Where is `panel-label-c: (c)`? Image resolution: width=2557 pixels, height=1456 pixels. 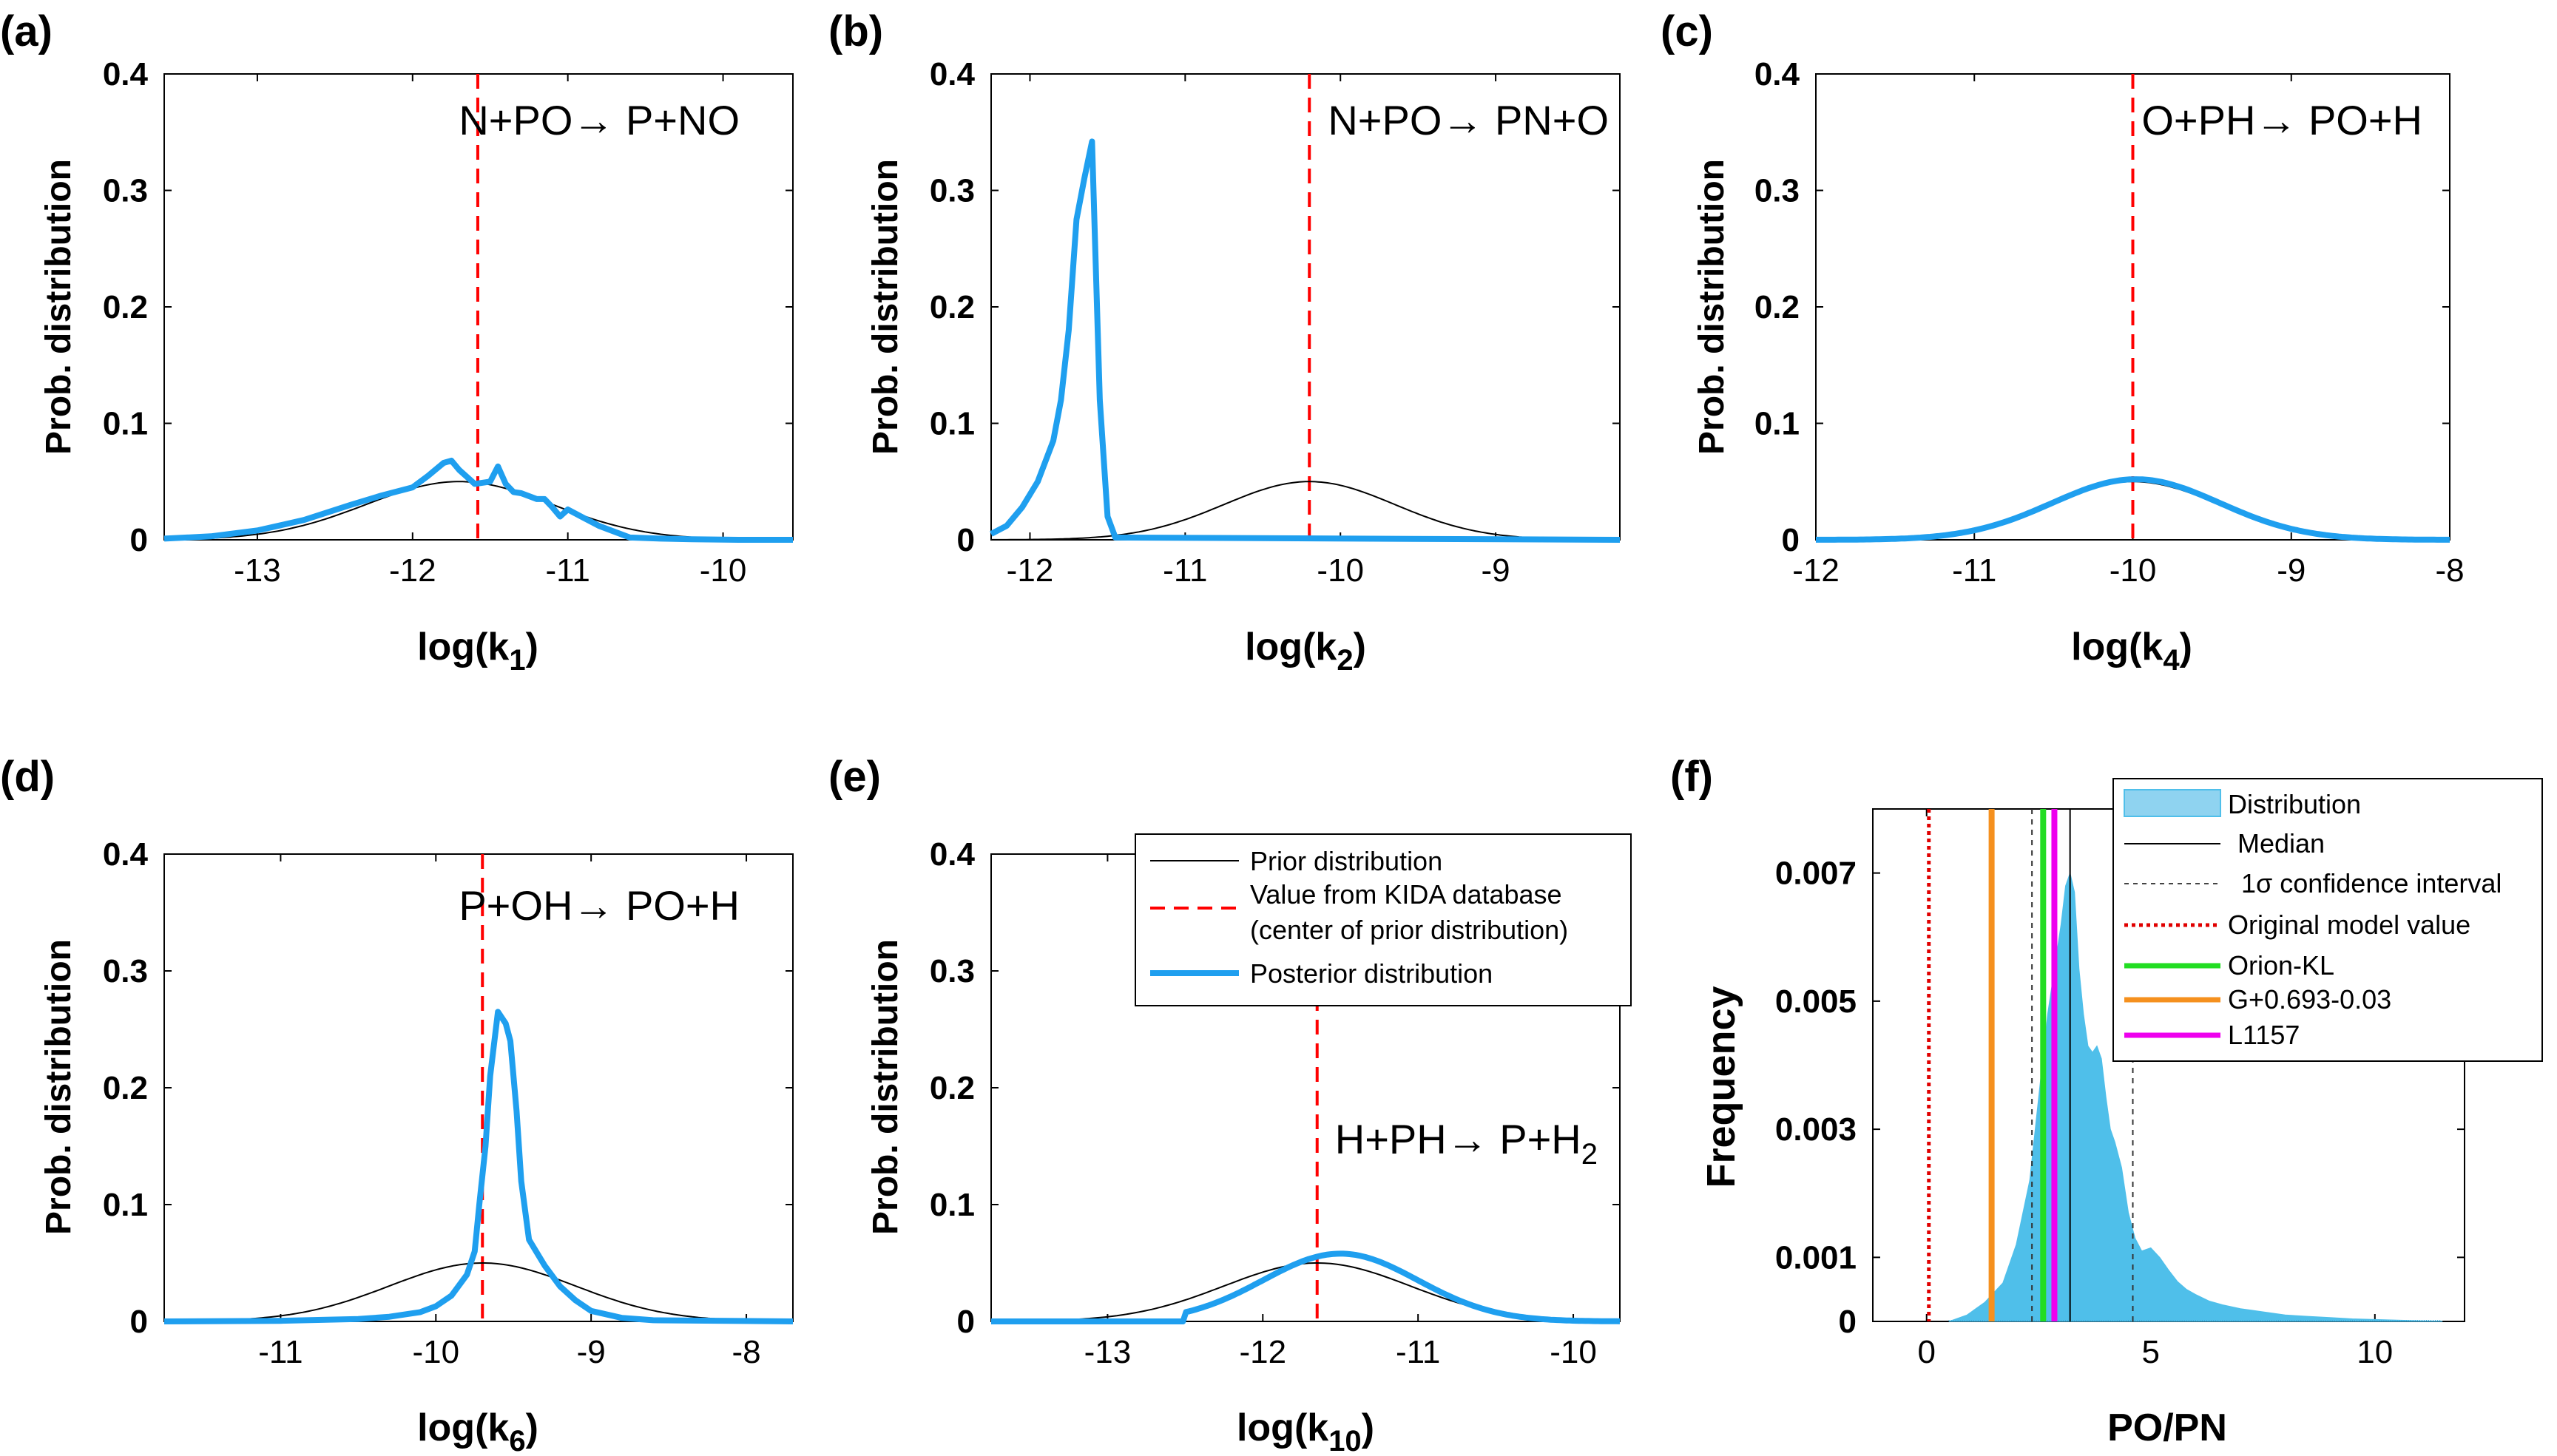
panel-label-c: (c) is located at coordinates (1687, 31).